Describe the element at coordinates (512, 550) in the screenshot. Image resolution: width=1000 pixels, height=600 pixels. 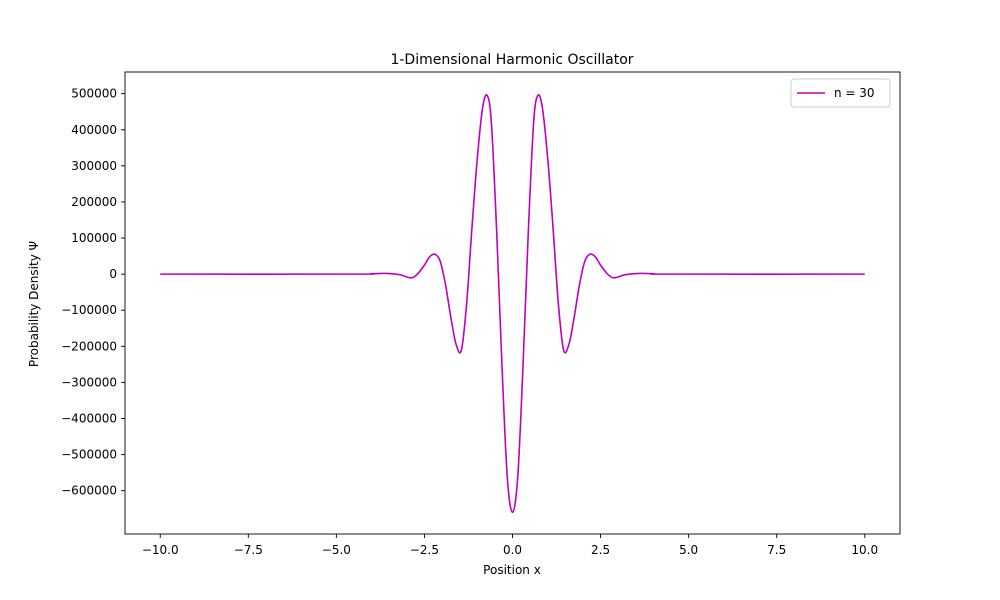
I see `x-tick-label: 0.0` at that location.